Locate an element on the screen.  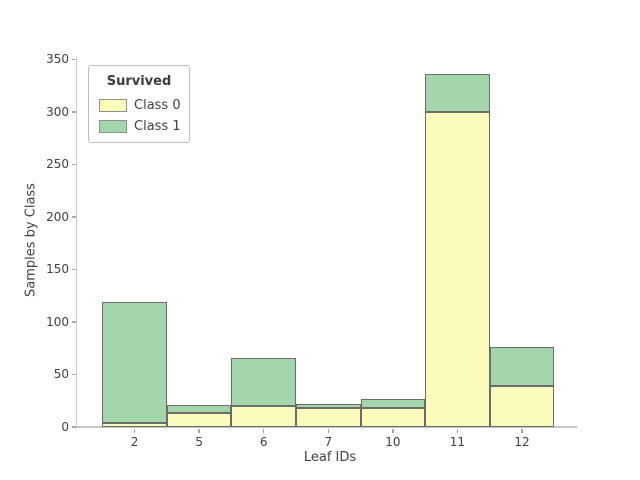
y-tick-label-300: 300 is located at coordinates (57, 111).